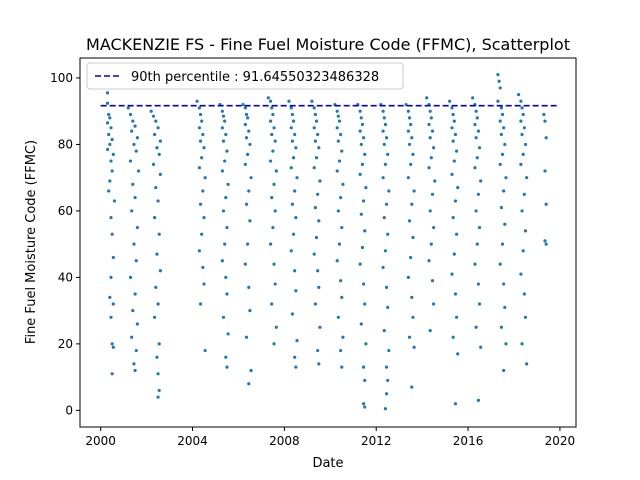 This screenshot has width=640, height=480. Describe the element at coordinates (100, 441) in the screenshot. I see `x-tick-label: 2000` at that location.